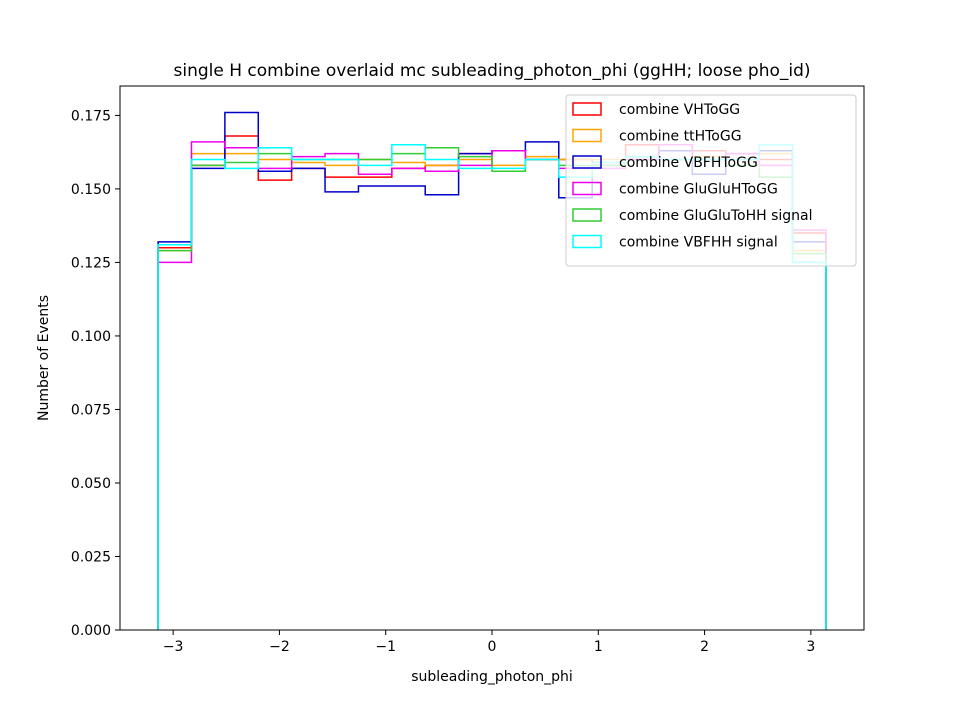 The width and height of the screenshot is (960, 720). What do you see at coordinates (91, 337) in the screenshot?
I see `y-tick-label: 0.100` at bounding box center [91, 337].